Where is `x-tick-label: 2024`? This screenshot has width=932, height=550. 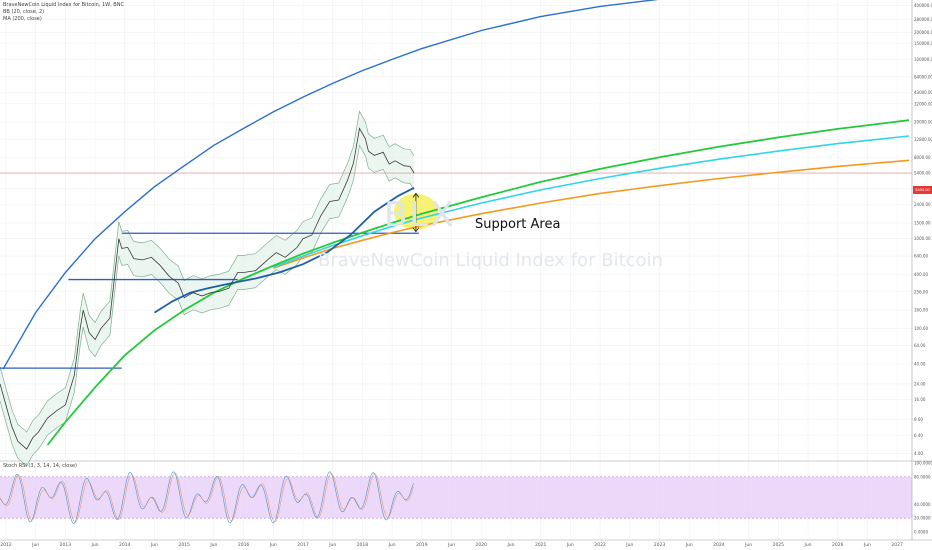
x-tick-label: 2024 is located at coordinates (719, 545).